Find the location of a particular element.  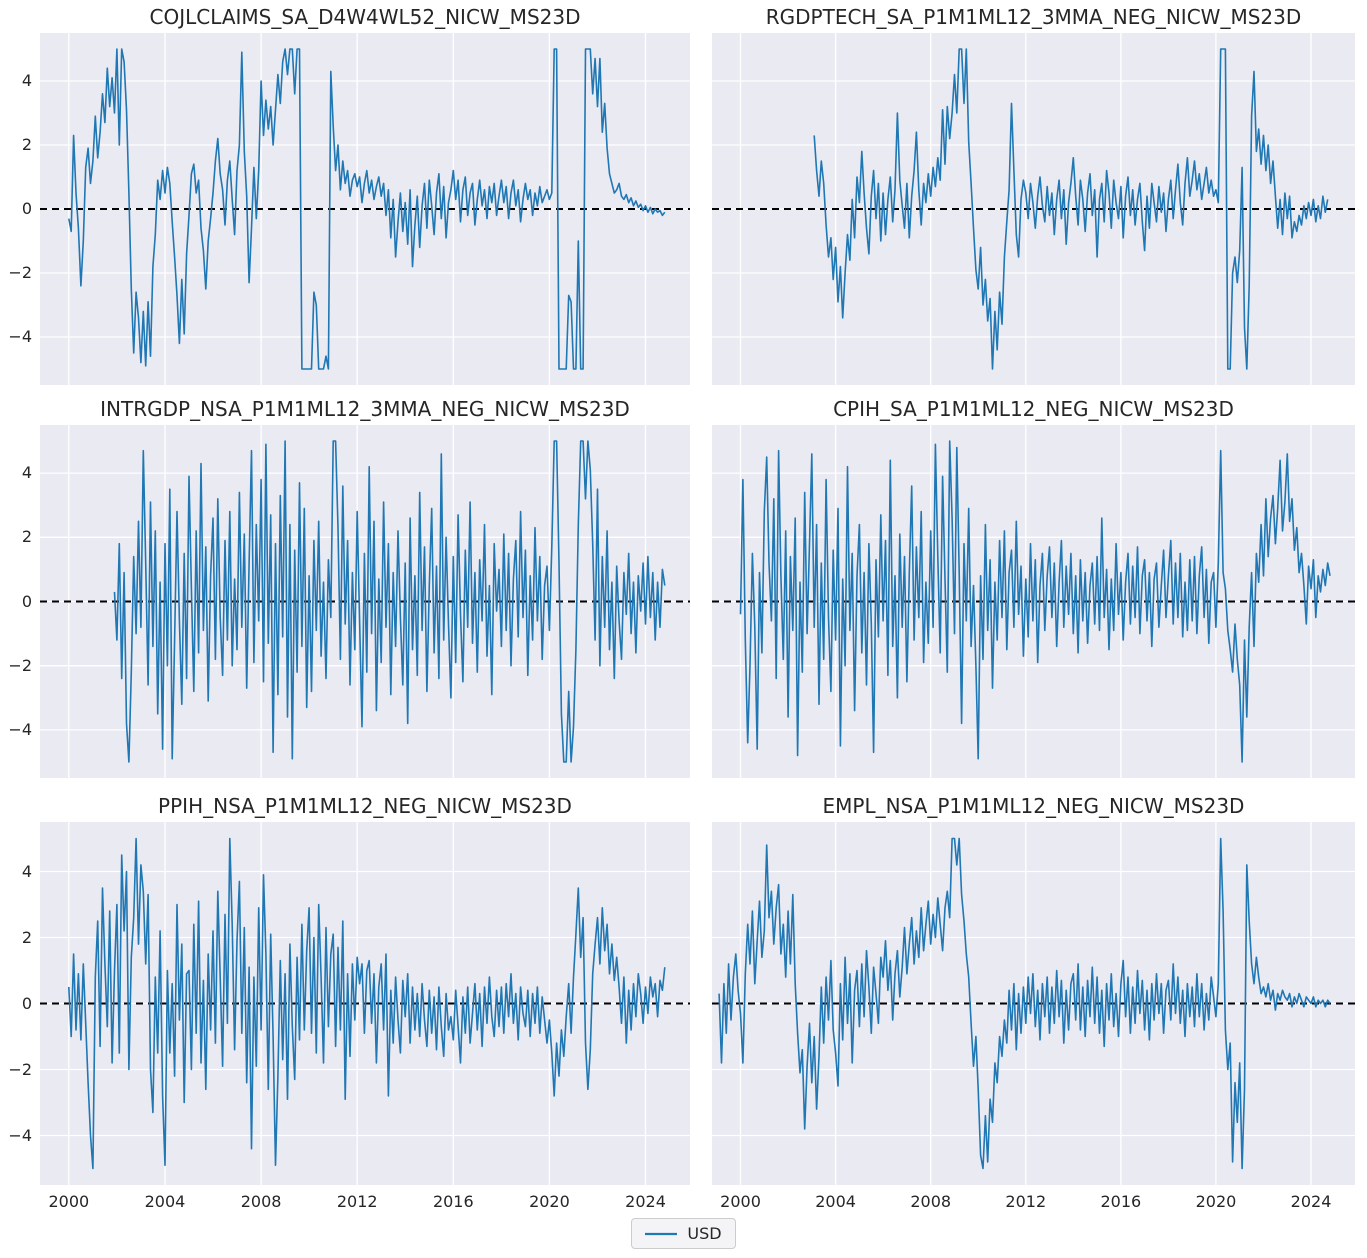

subplot-cojlclaims is located at coordinates (365, 209).